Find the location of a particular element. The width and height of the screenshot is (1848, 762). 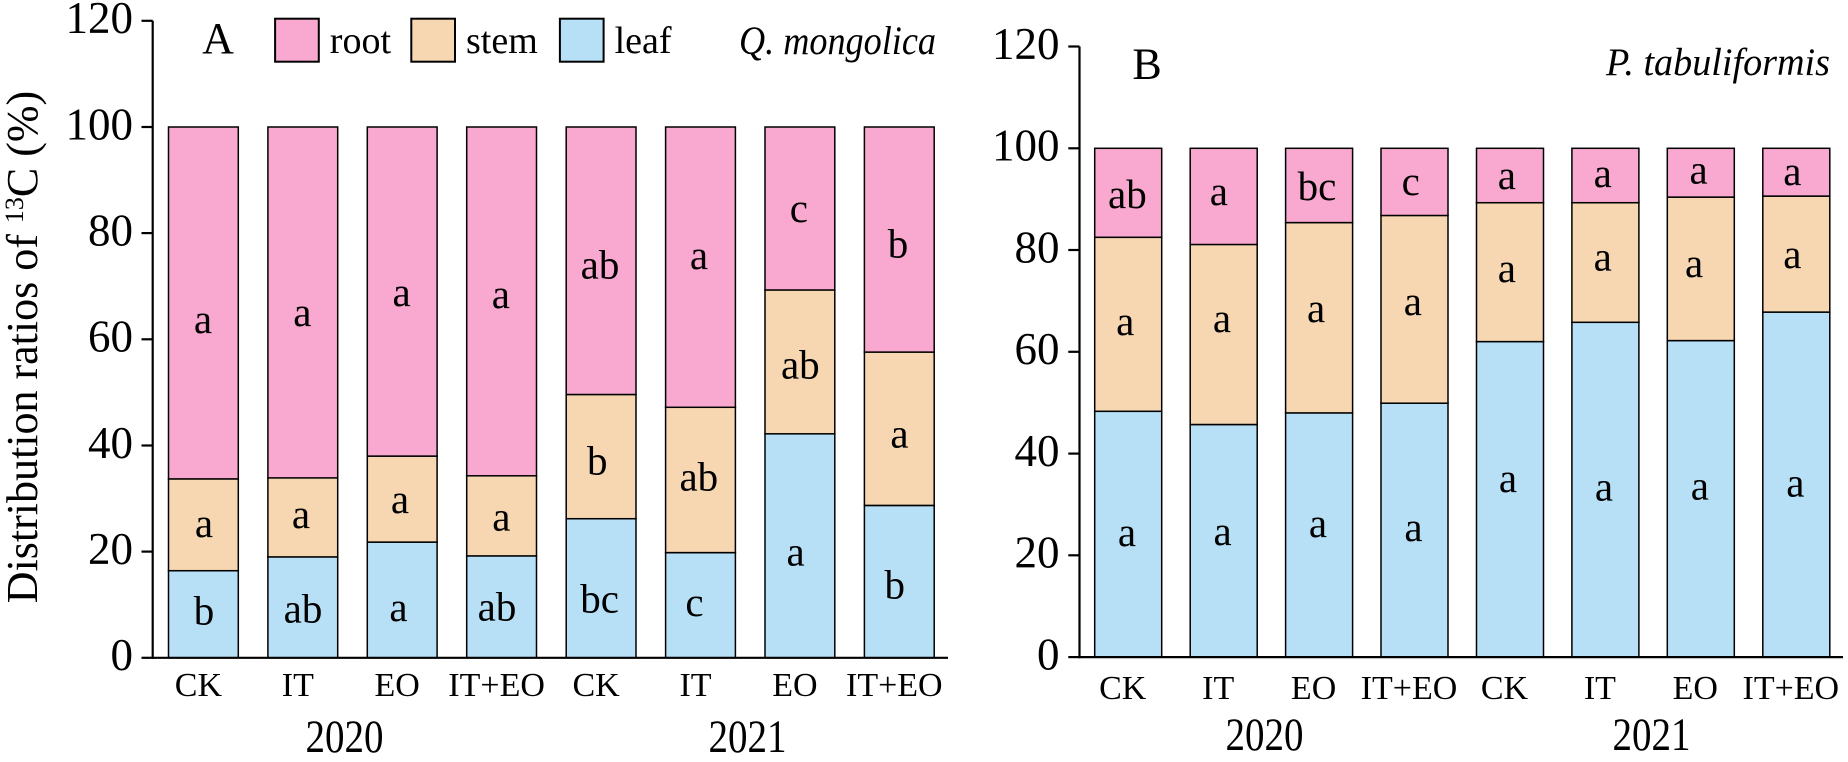

svg-text: B is located at coordinates (1146, 64).